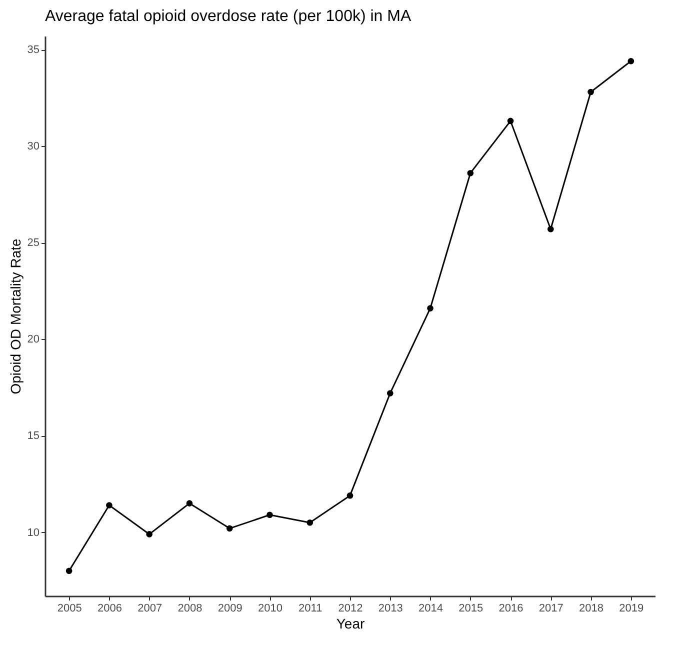 The width and height of the screenshot is (692, 652). Describe the element at coordinates (350, 608) in the screenshot. I see `x-tick-label: 2012` at that location.